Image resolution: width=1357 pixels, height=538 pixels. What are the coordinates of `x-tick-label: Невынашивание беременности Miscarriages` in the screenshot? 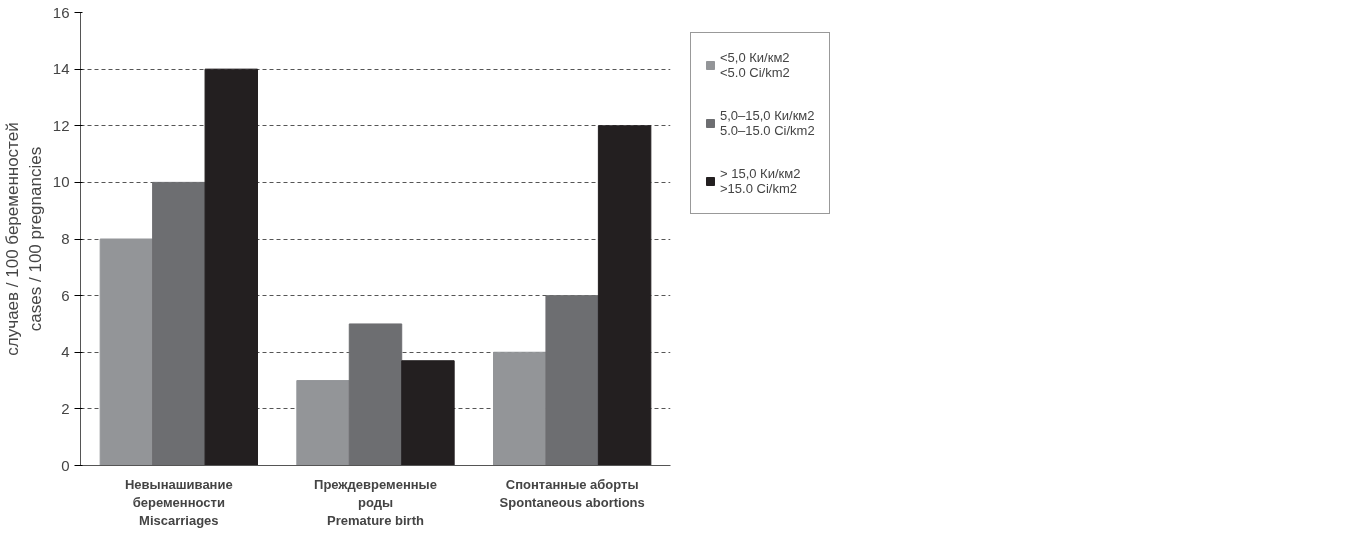 It's located at (178, 502).